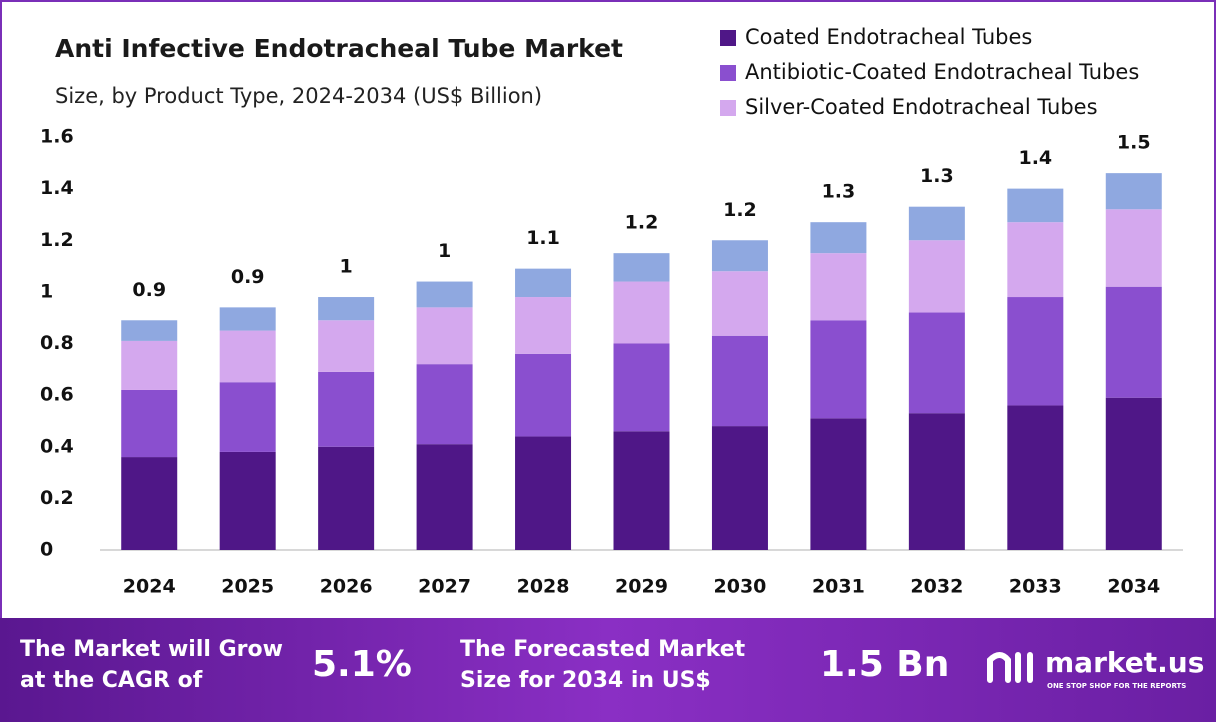 The width and height of the screenshot is (1216, 722). Describe the element at coordinates (603, 649) in the screenshot. I see `forecast-text: The Forecasted Market` at that location.